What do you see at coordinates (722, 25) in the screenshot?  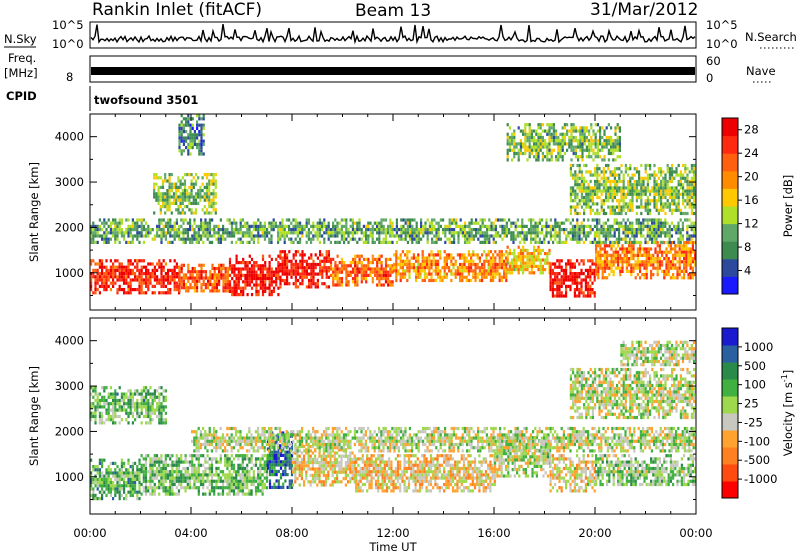 I see `nsearch-tick-top: 10^5` at bounding box center [722, 25].